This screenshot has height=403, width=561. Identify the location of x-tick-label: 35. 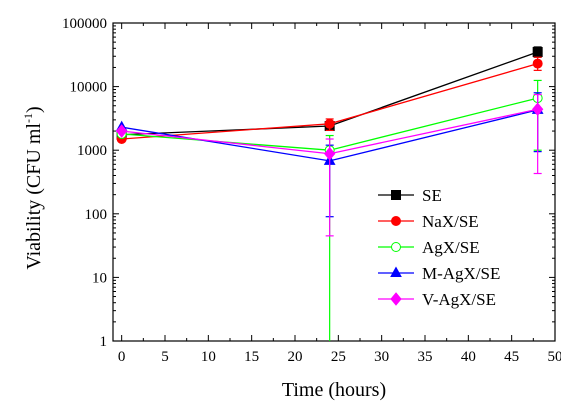
(425, 357).